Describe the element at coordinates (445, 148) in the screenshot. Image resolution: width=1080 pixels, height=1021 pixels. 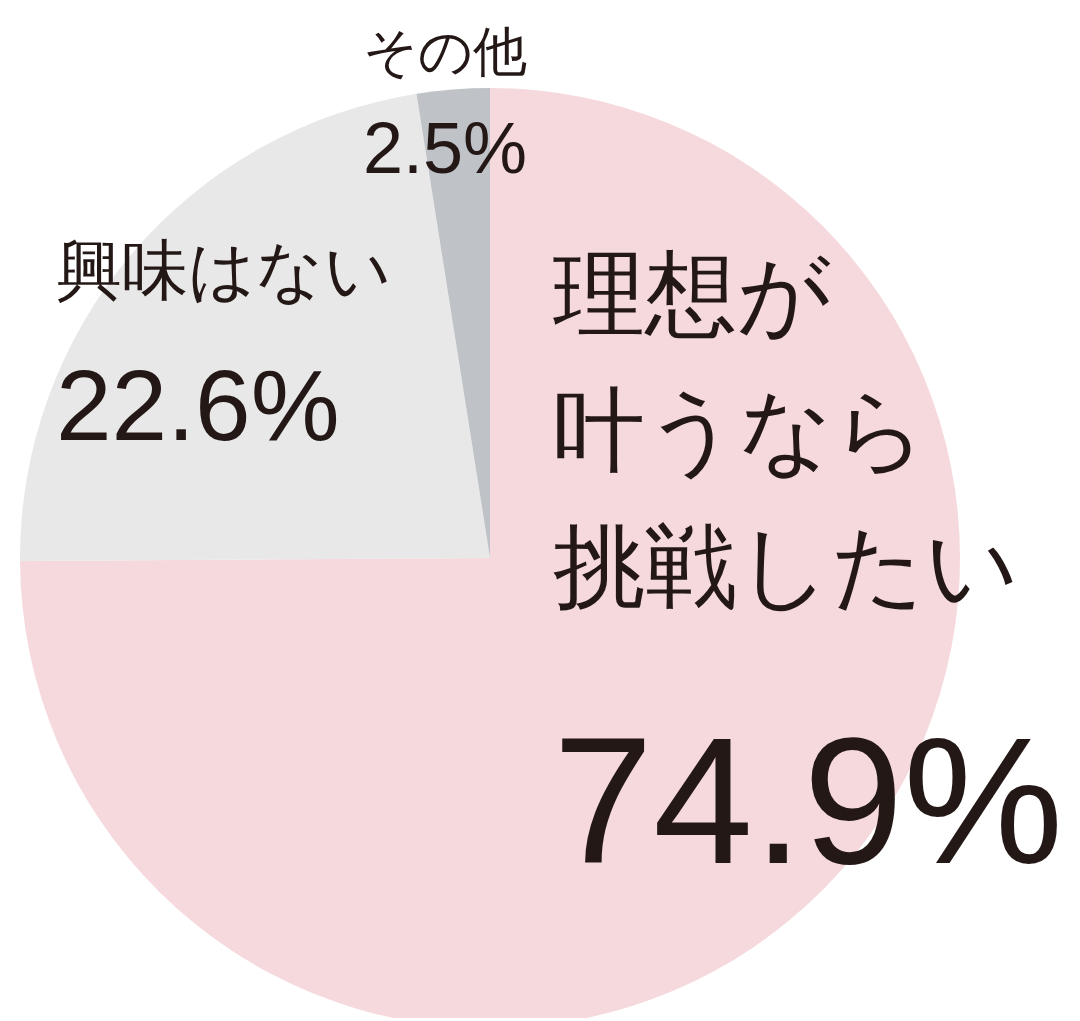
I see `data-label: 2.5%` at that location.